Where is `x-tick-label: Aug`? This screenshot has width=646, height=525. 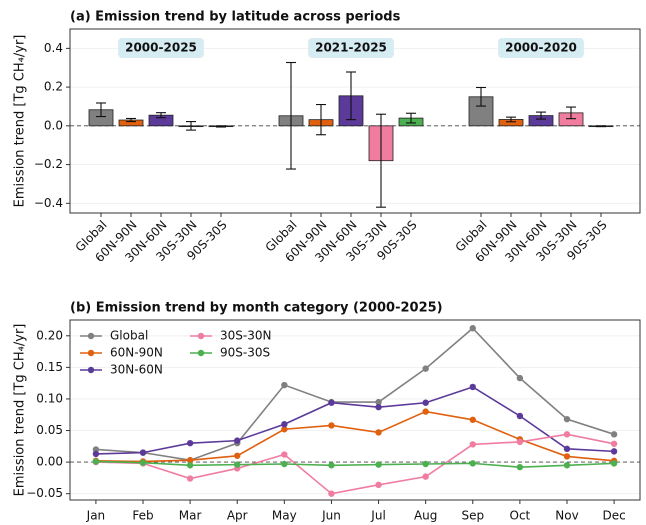 x-tick-label: Aug is located at coordinates (425, 516).